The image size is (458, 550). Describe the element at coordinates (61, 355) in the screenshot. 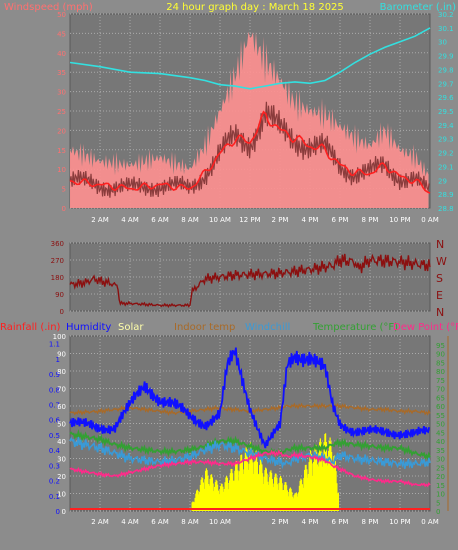

I see `humidity-y-tick: 90` at that location.